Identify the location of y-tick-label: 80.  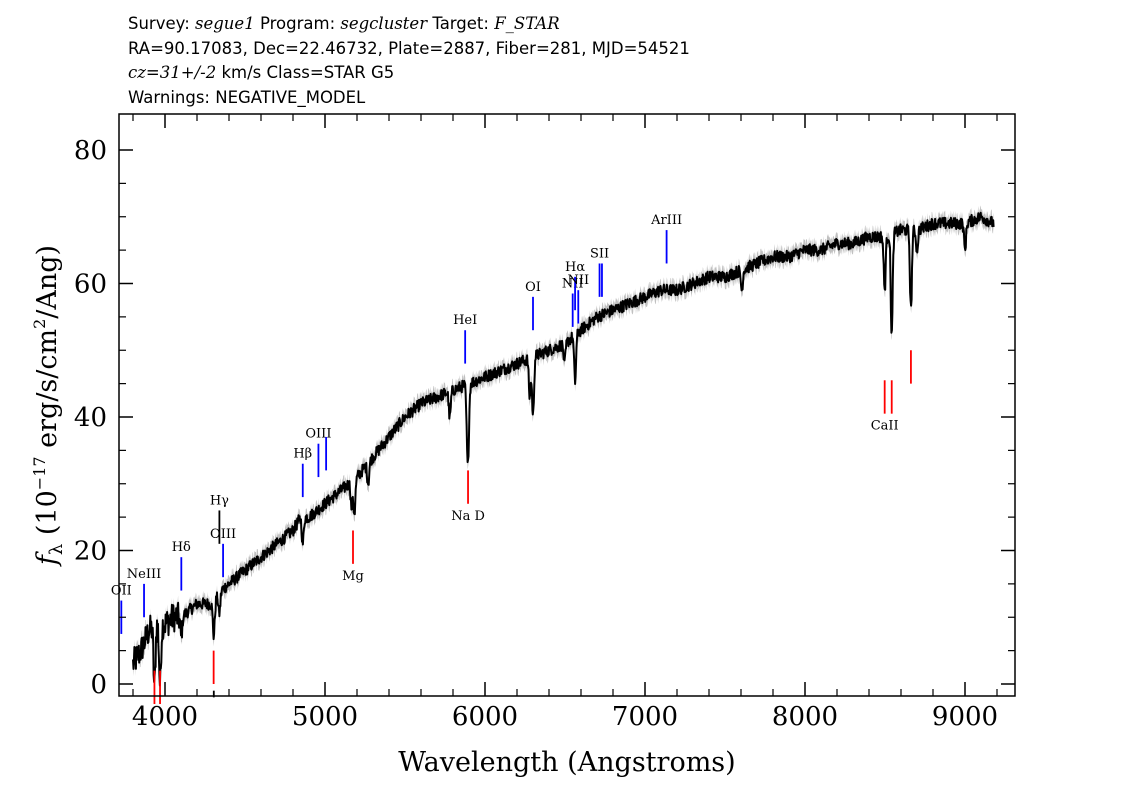
(90, 151).